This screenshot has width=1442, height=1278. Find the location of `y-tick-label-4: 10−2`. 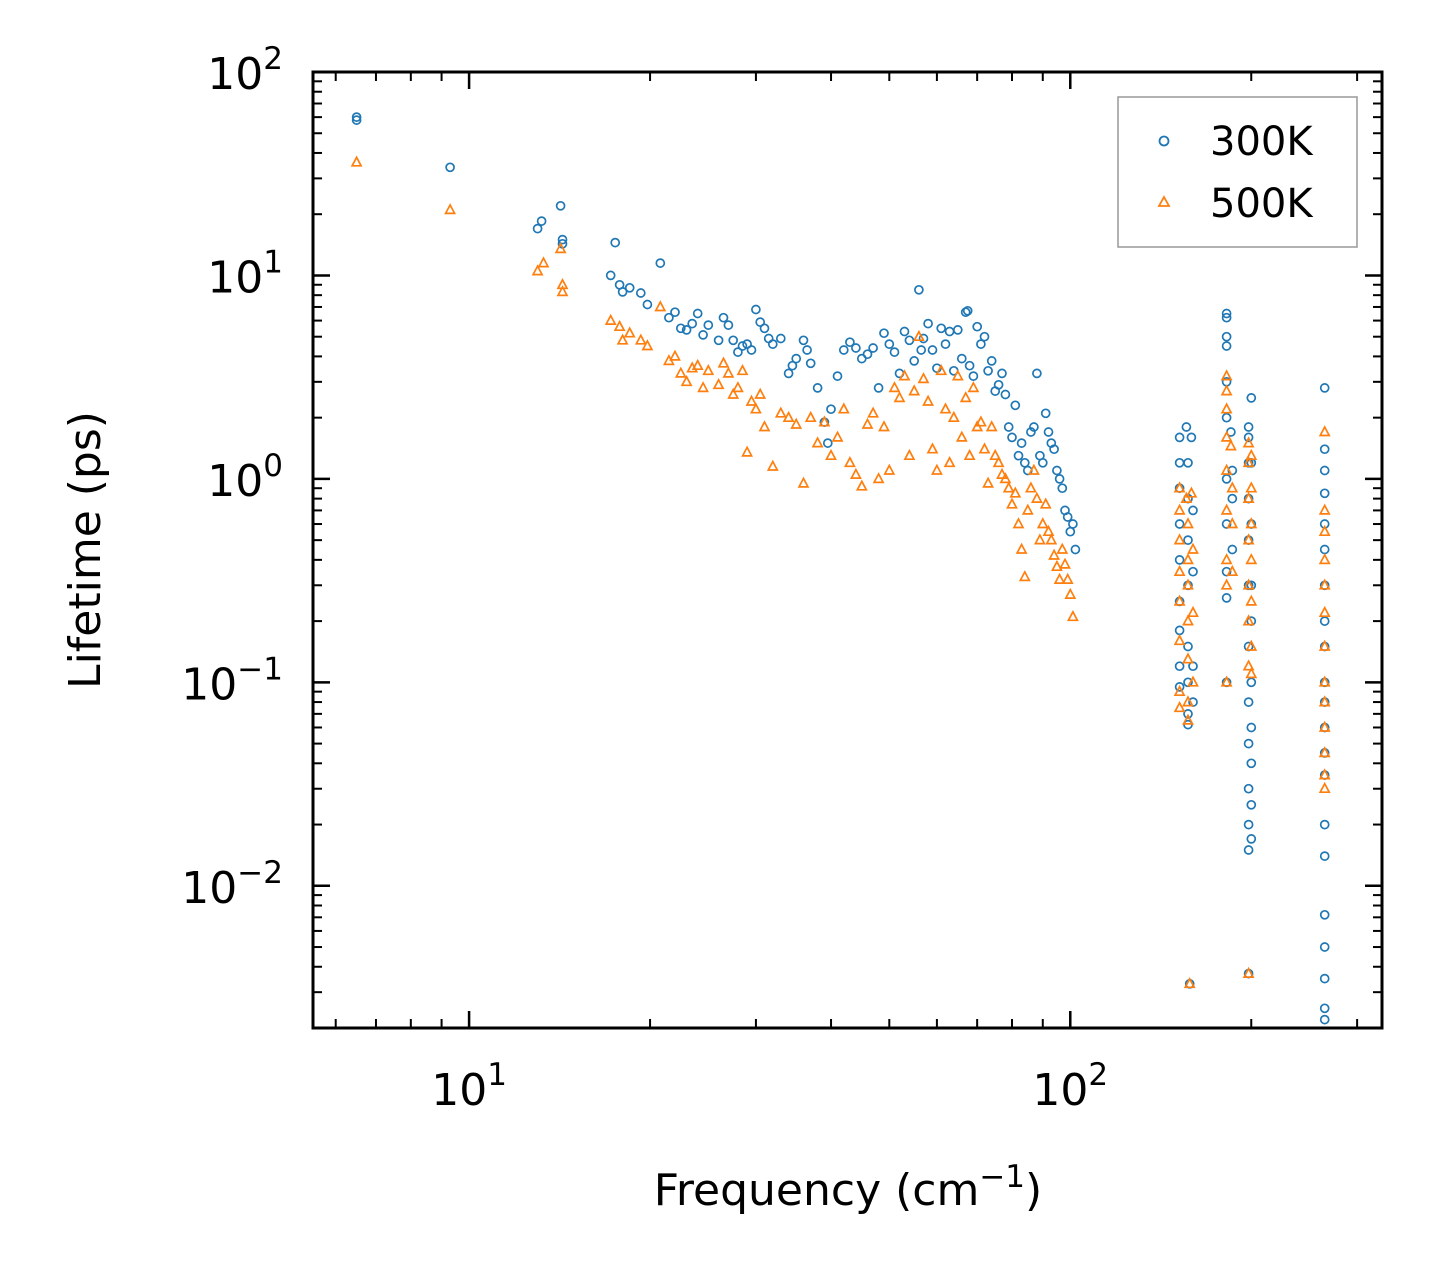

y-tick-label-4: 10−2 is located at coordinates (232, 884).